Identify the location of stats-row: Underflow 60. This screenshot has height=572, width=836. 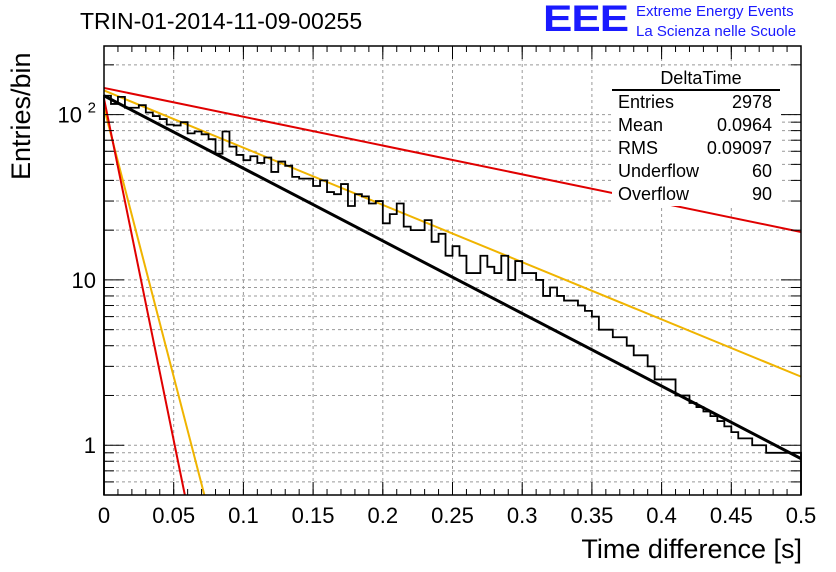
(696, 171).